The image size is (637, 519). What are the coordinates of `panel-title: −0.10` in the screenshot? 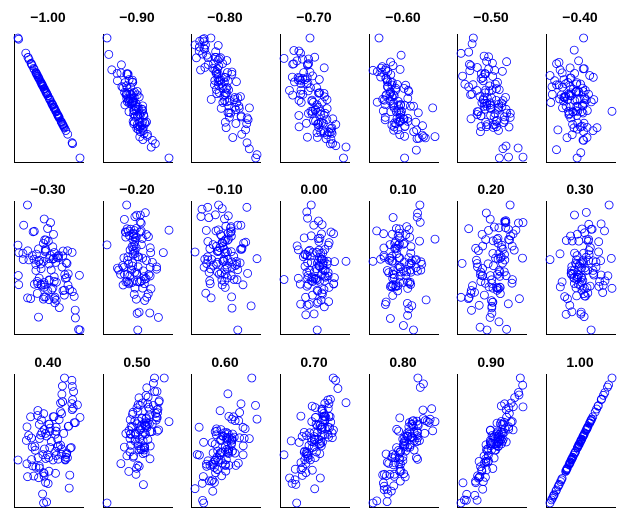 It's located at (225, 189).